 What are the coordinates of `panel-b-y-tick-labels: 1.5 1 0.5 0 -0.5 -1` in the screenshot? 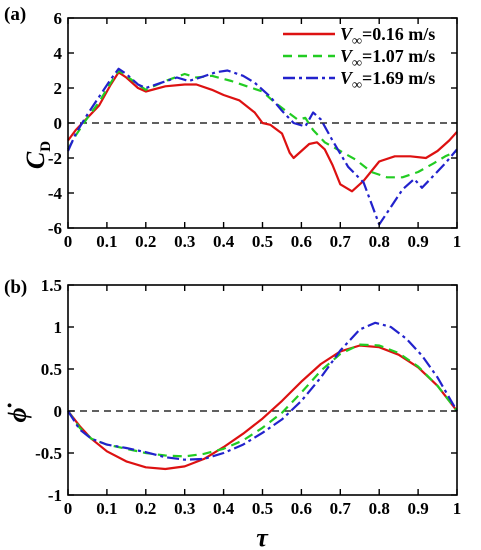 It's located at (48, 390).